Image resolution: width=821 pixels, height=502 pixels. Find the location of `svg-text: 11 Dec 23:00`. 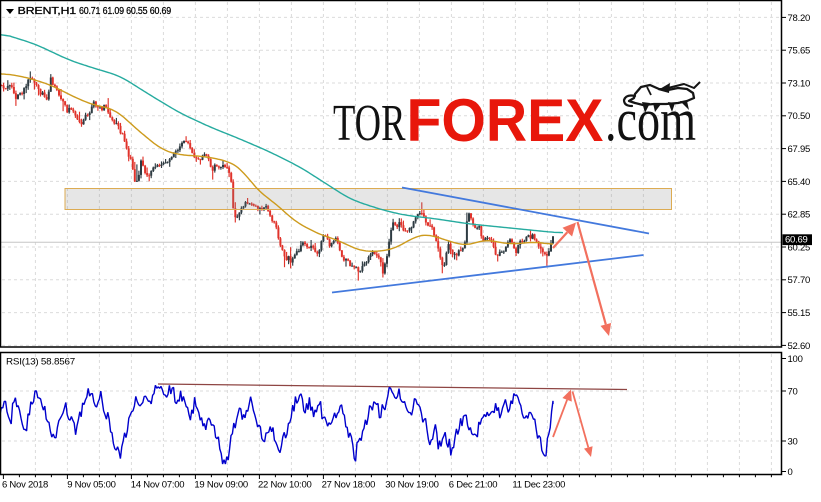

svg-text: 11 Dec 23:00 is located at coordinates (538, 485).